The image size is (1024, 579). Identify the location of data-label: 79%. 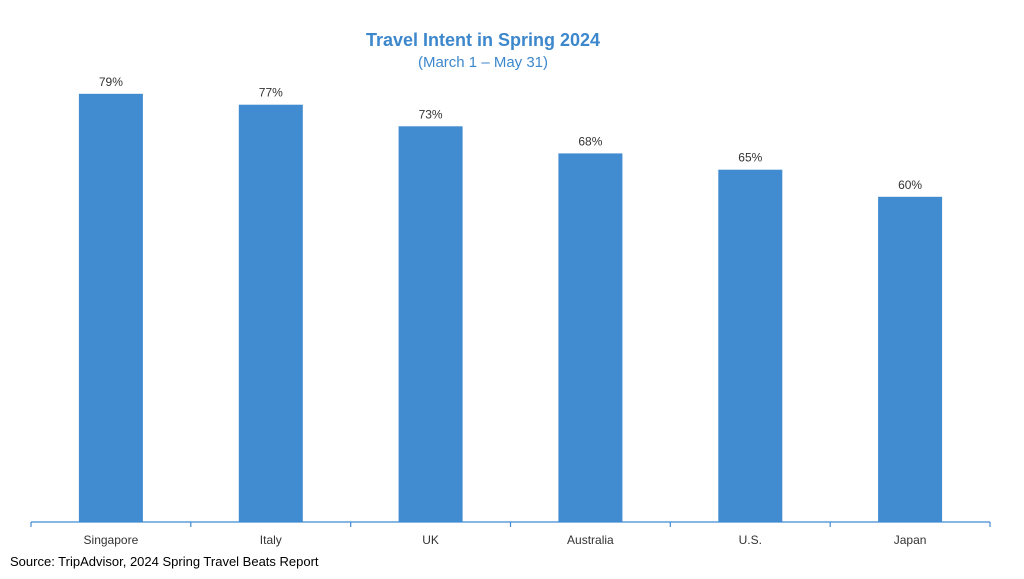
(111, 82).